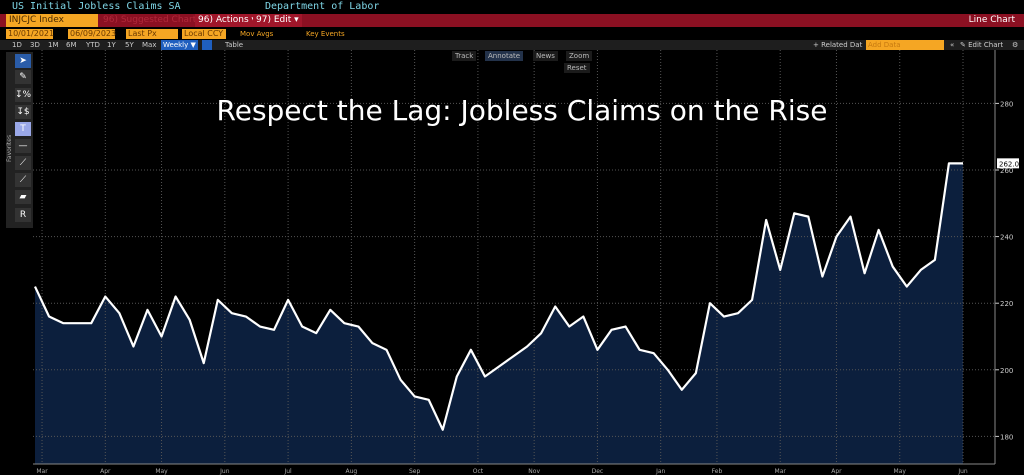  Describe the element at coordinates (579, 56) in the screenshot. I see `zoom-button: Zoom` at that location.